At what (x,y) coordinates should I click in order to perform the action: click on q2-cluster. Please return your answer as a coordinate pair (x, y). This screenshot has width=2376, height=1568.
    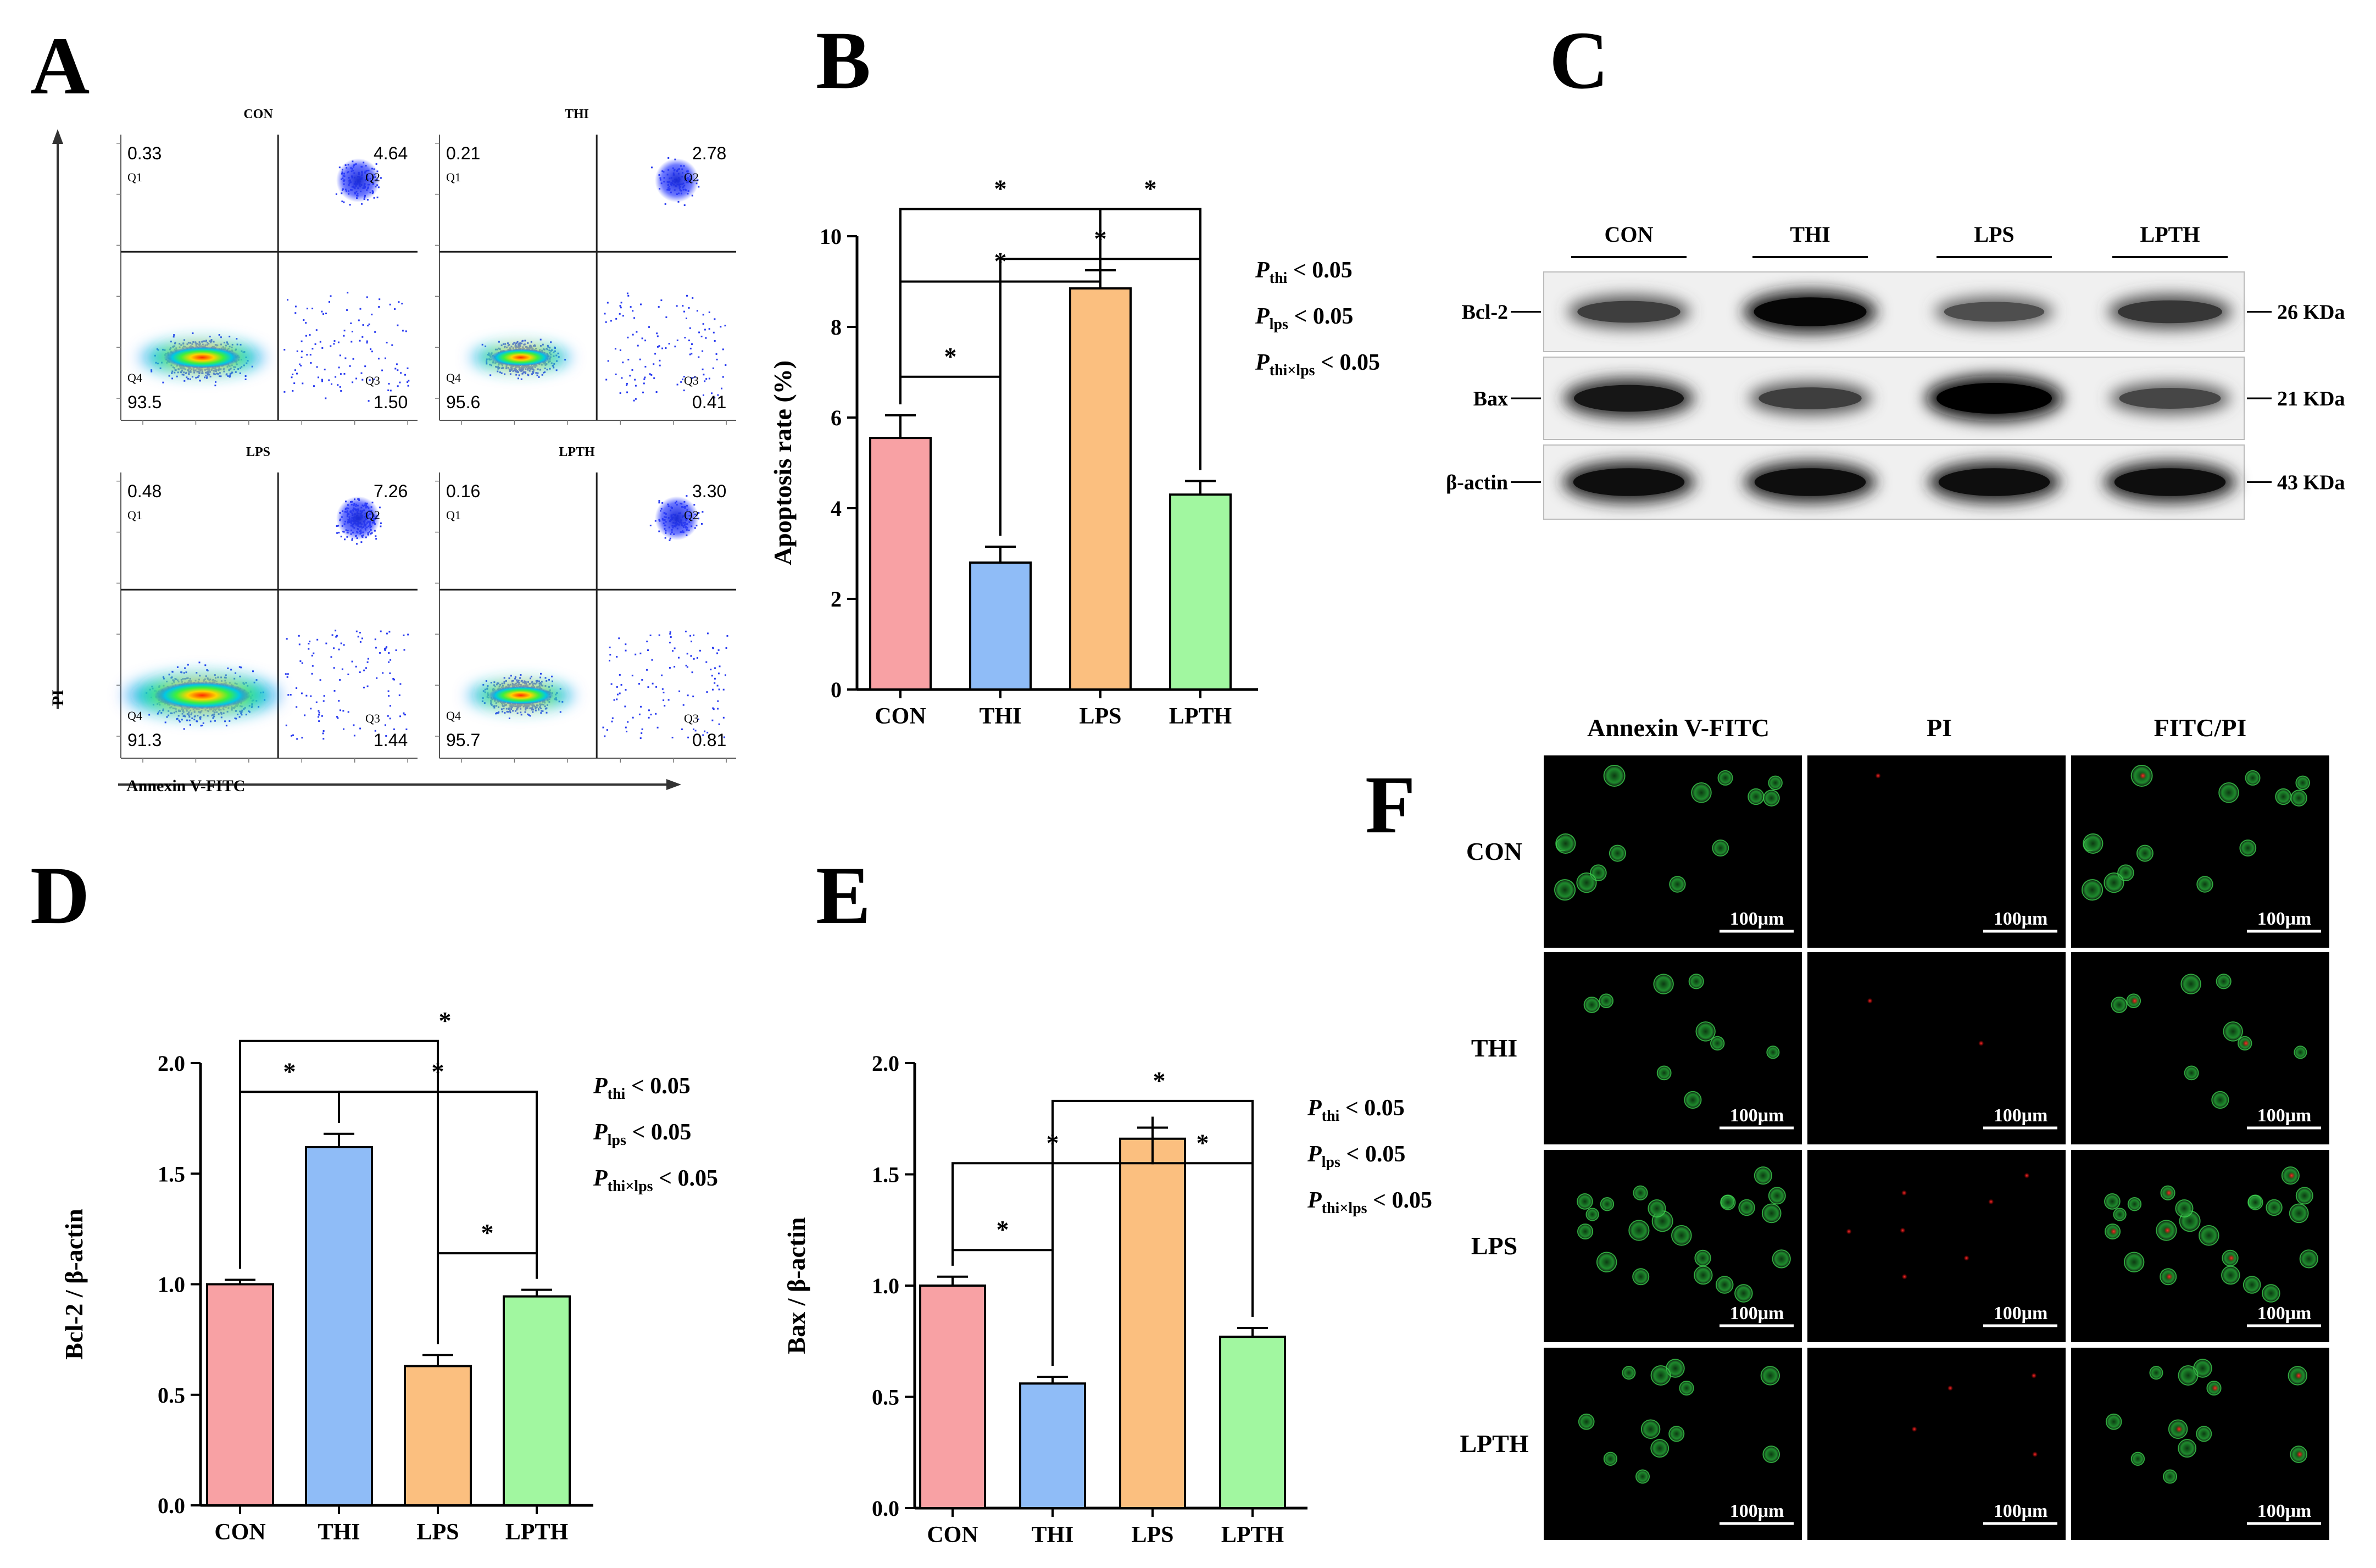
    Looking at the image, I should click on (677, 518).